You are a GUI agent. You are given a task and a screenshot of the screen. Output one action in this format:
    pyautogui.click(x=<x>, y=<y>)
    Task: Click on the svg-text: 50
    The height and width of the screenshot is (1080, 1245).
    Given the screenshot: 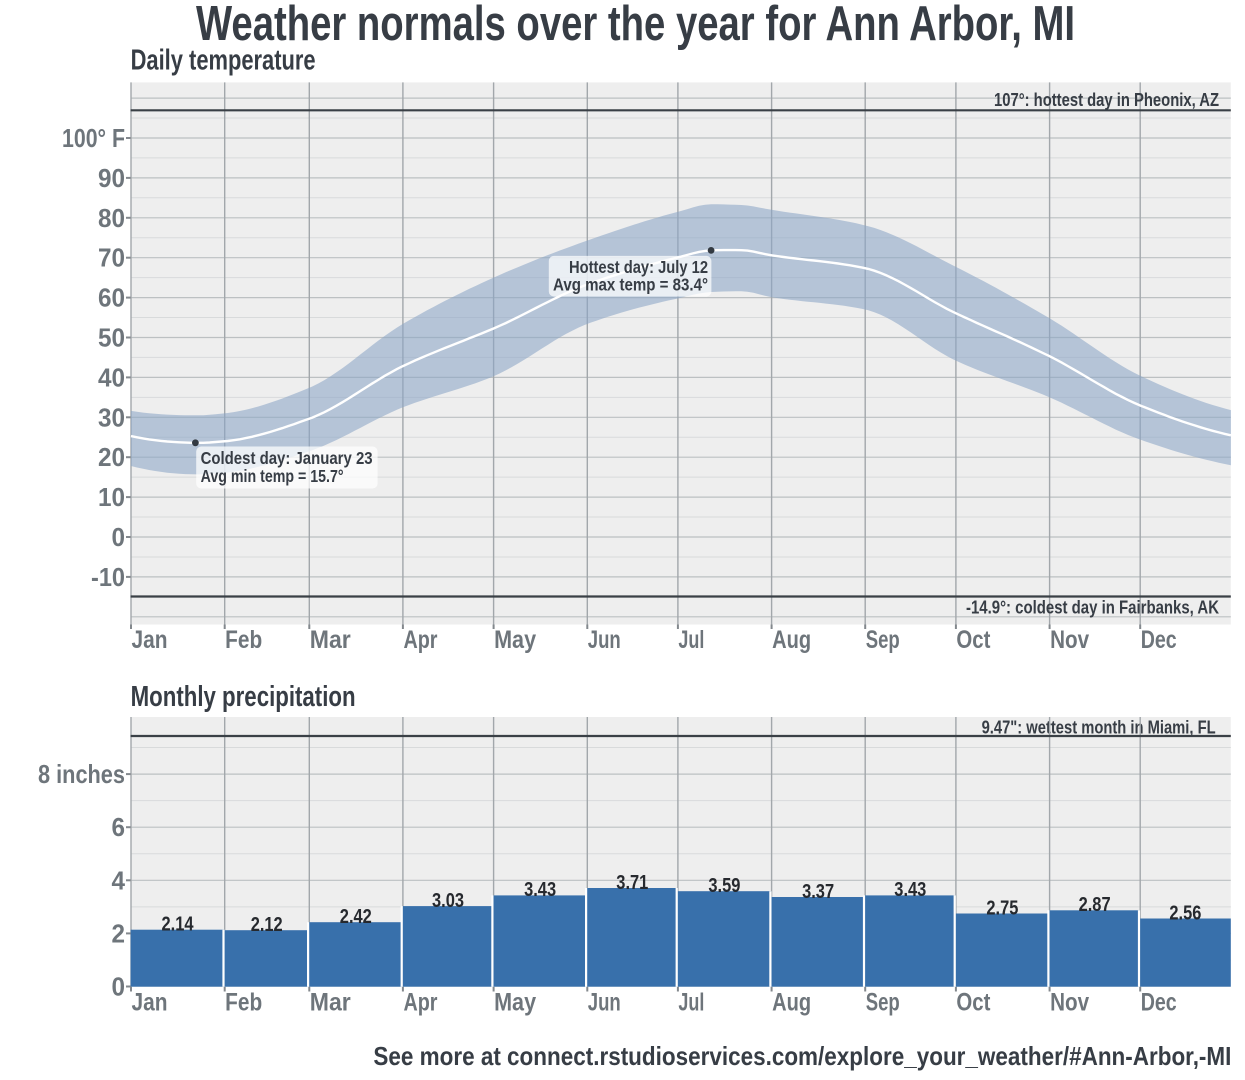 What is the action you would take?
    pyautogui.click(x=111, y=338)
    